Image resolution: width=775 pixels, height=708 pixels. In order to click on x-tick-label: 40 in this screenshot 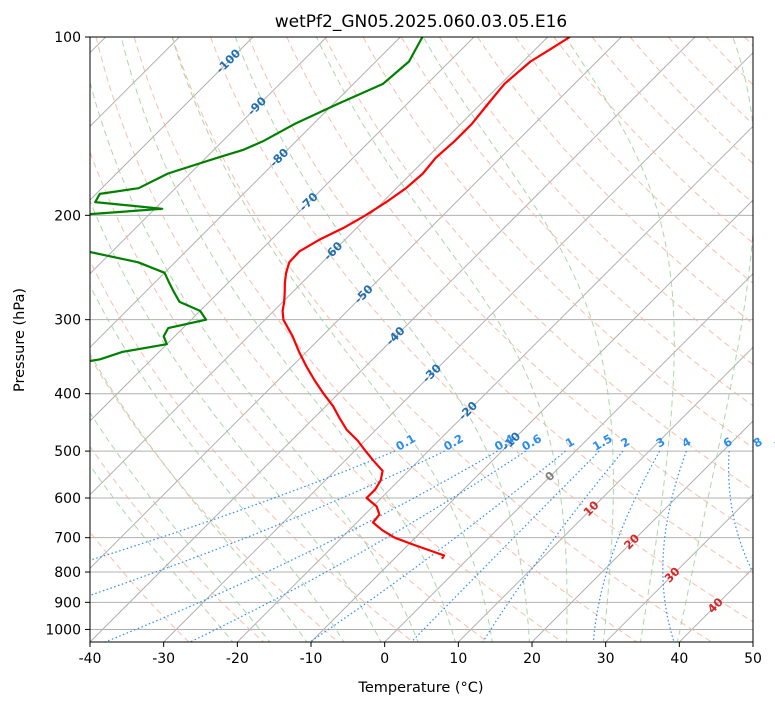, I will do `click(679, 659)`.